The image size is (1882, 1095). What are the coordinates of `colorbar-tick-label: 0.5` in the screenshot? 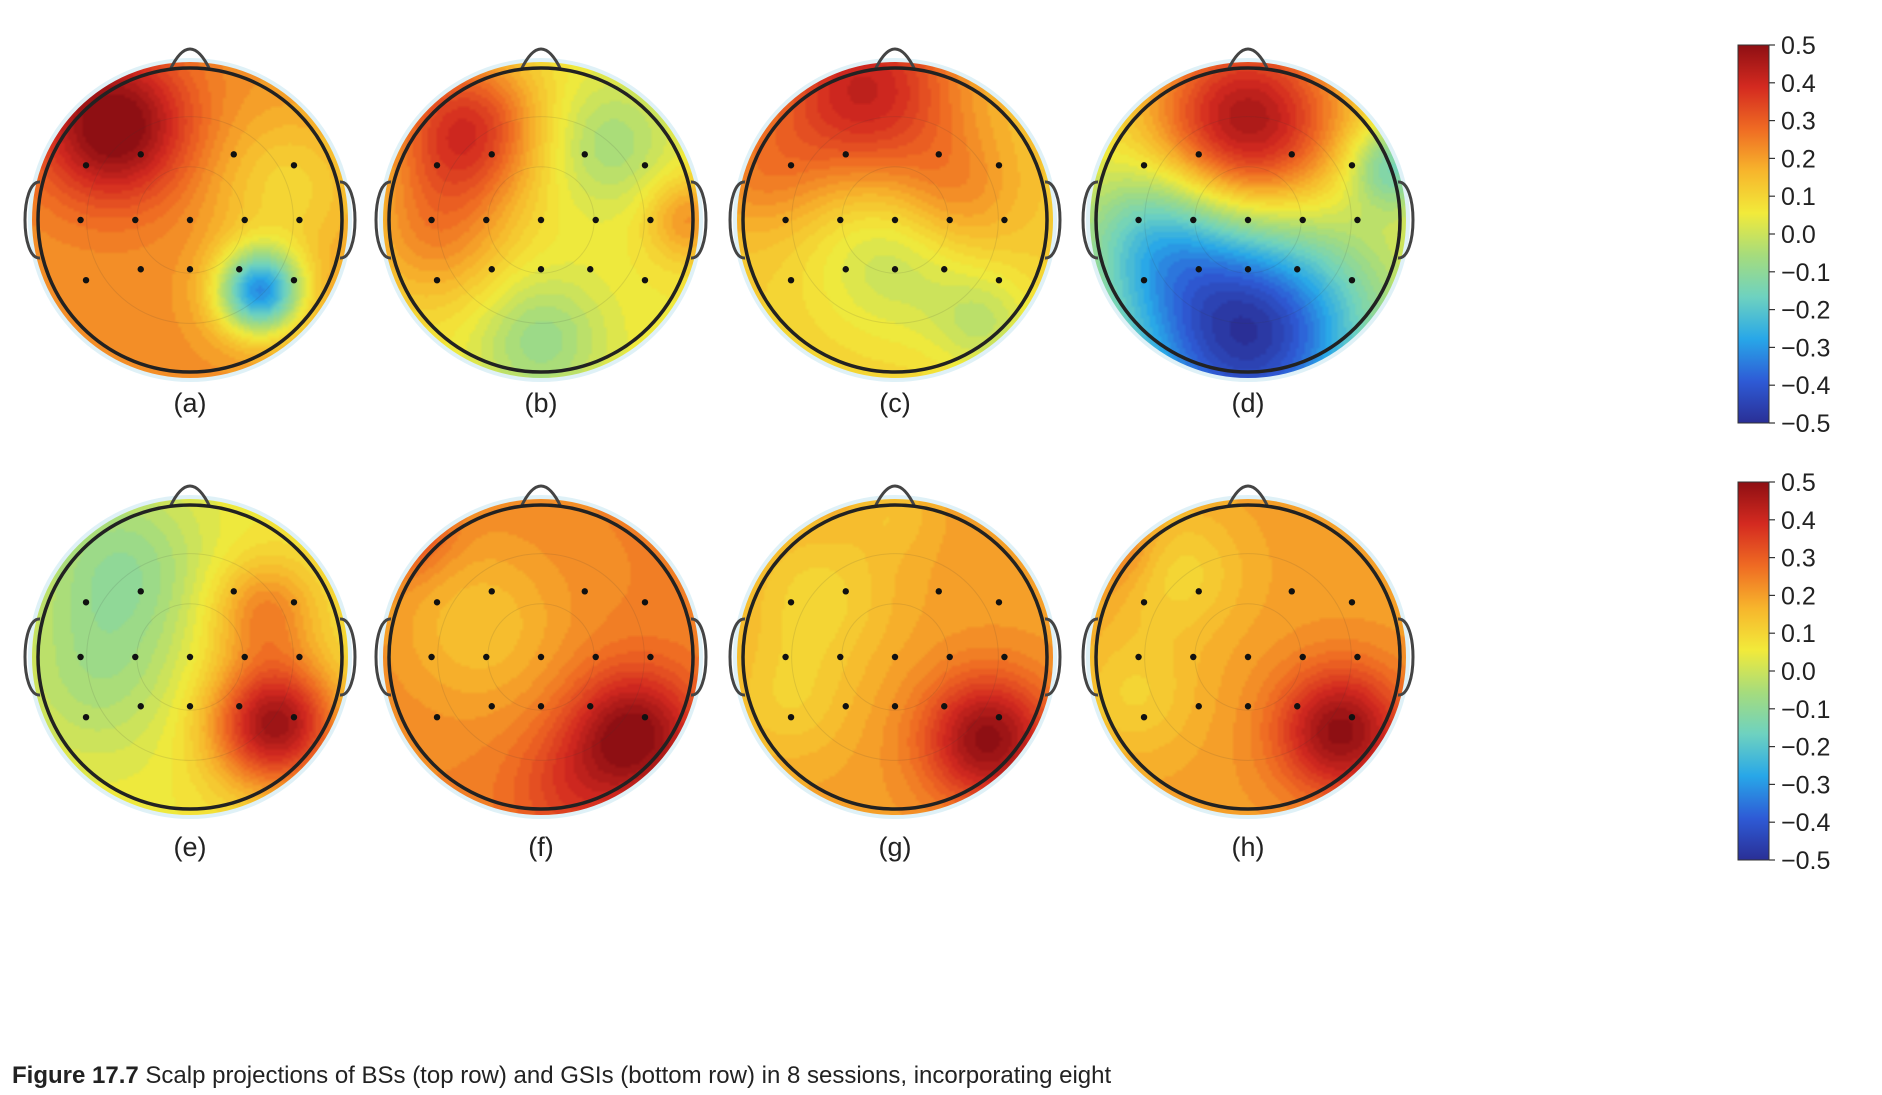 It's located at (1798, 483).